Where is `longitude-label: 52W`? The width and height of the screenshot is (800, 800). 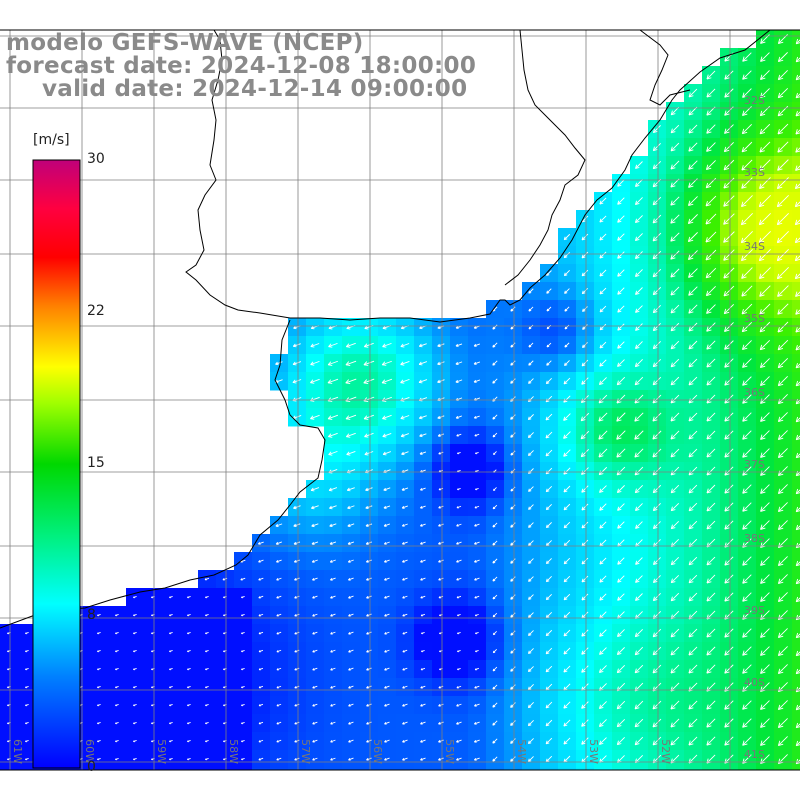 longitude-label: 52W is located at coordinates (665, 751).